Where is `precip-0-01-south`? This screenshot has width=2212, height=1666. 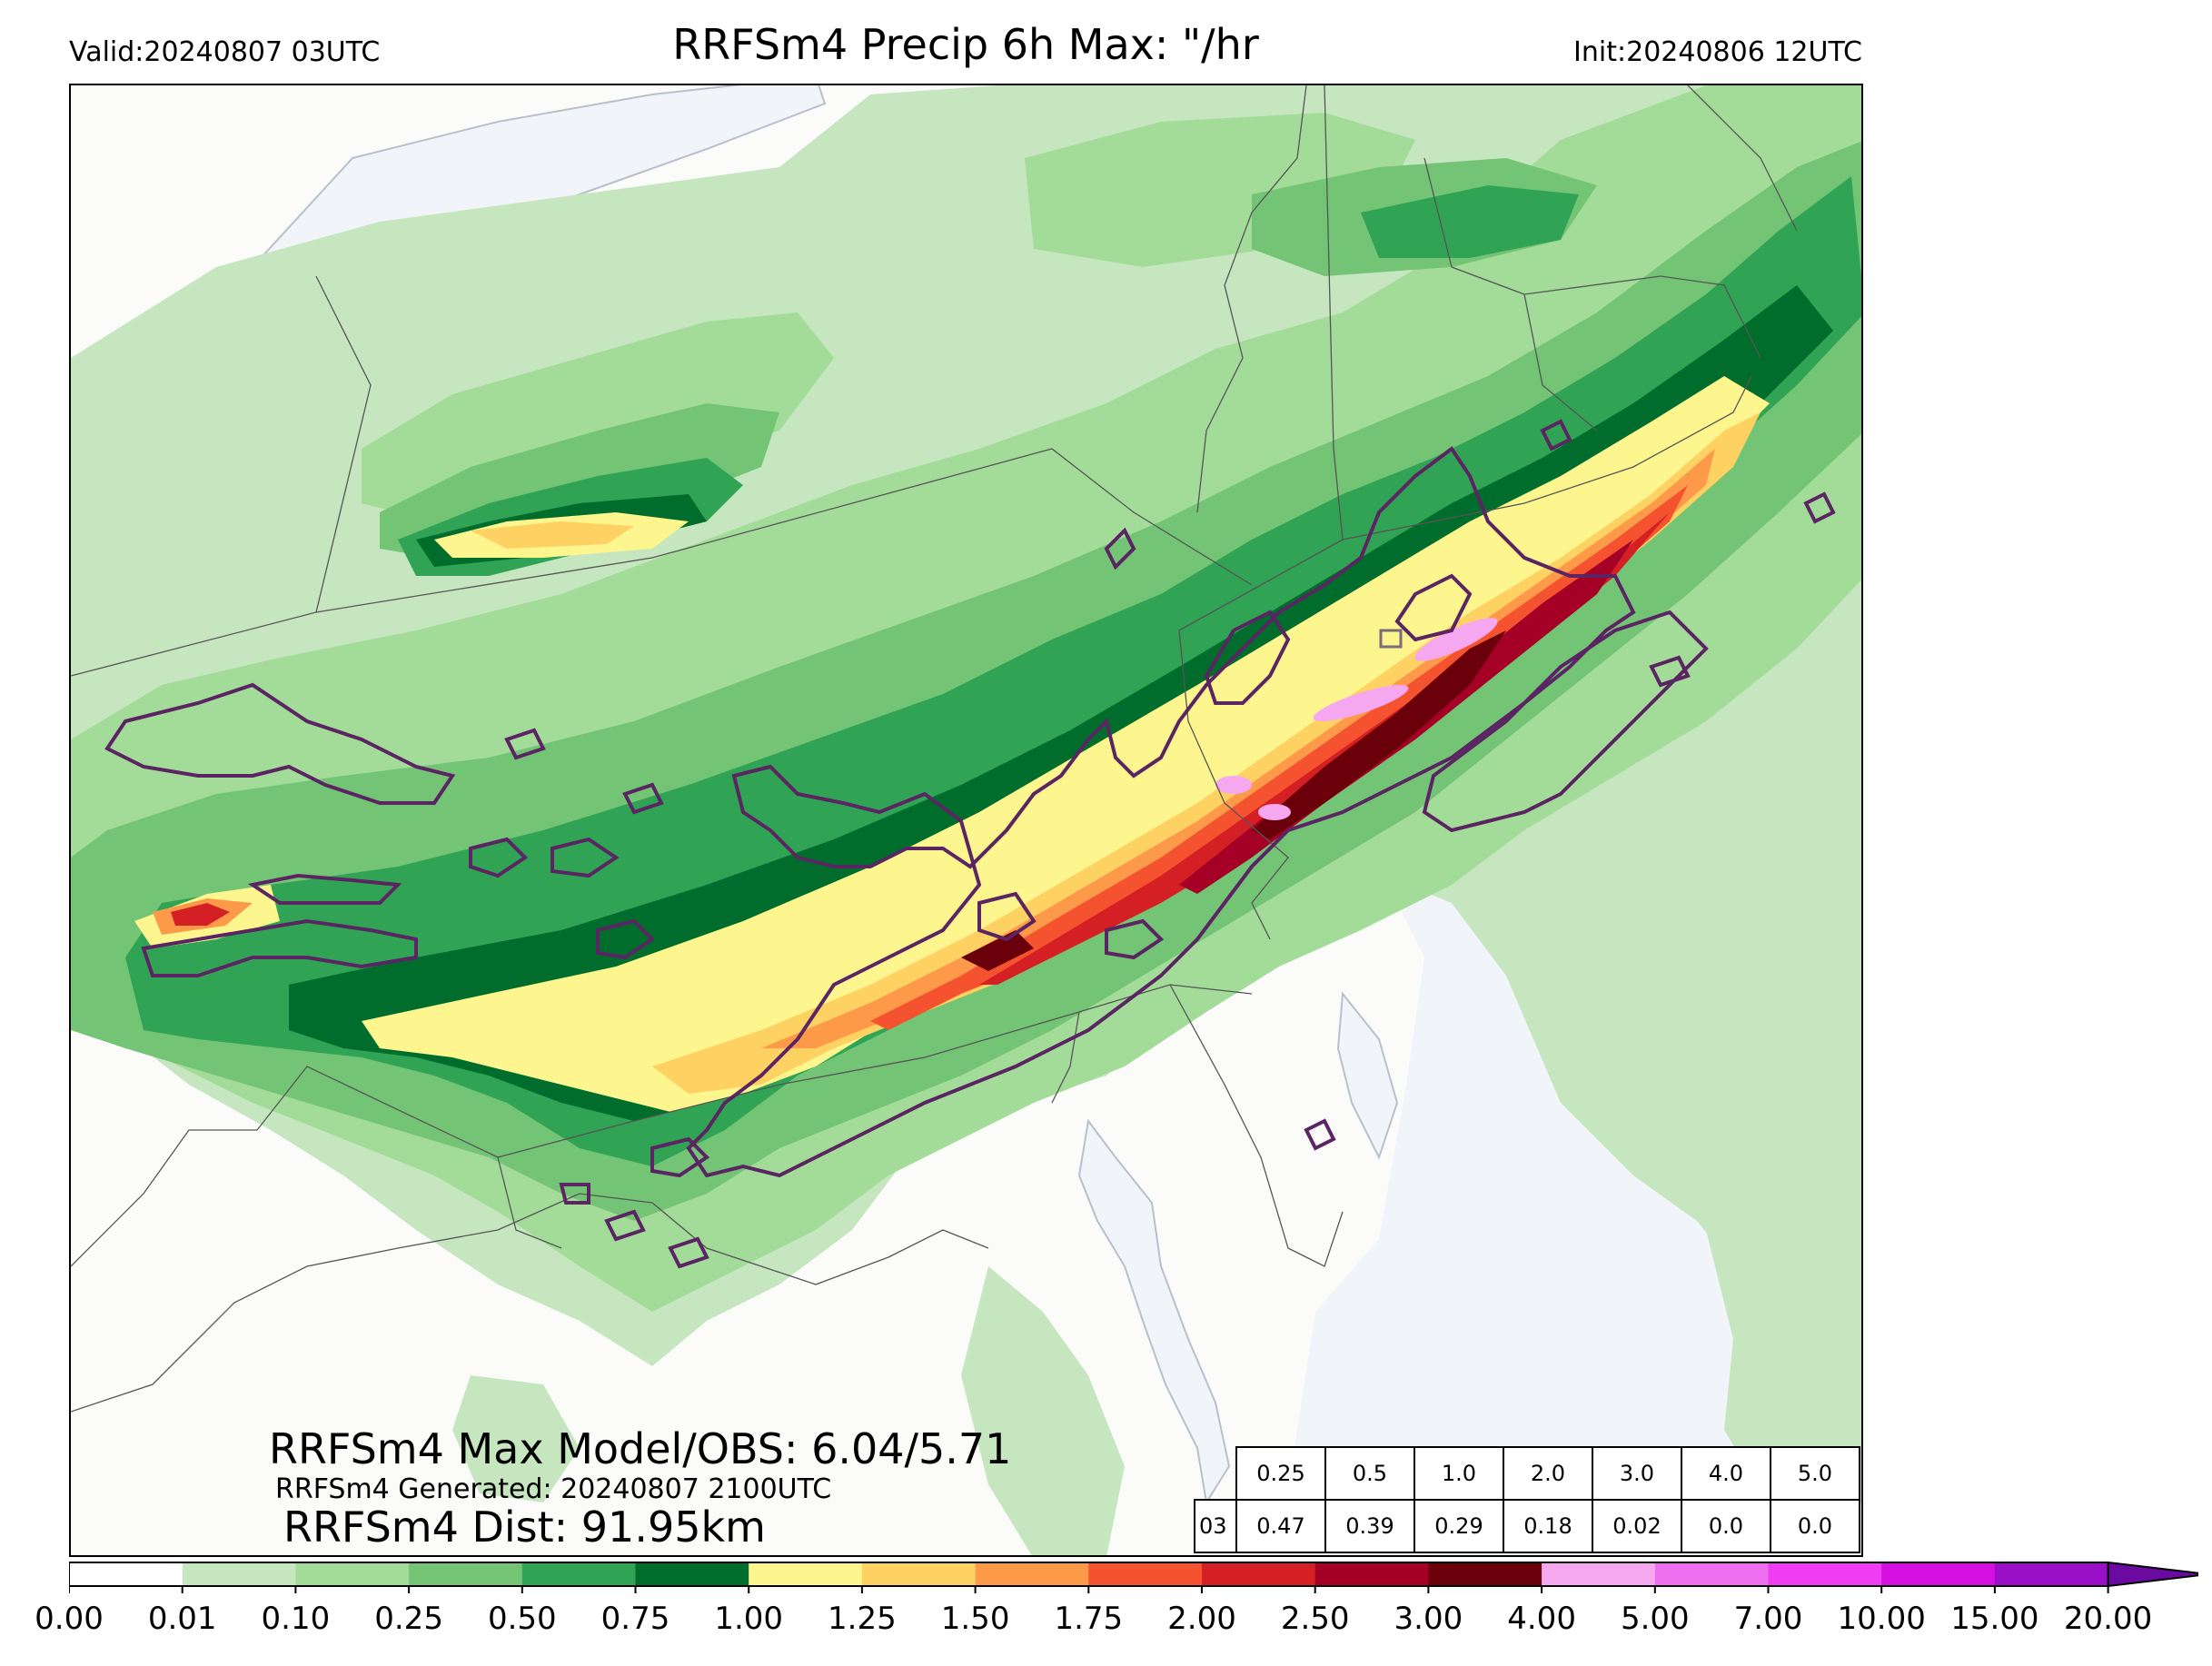
precip-0-01-south is located at coordinates (1043, 1410).